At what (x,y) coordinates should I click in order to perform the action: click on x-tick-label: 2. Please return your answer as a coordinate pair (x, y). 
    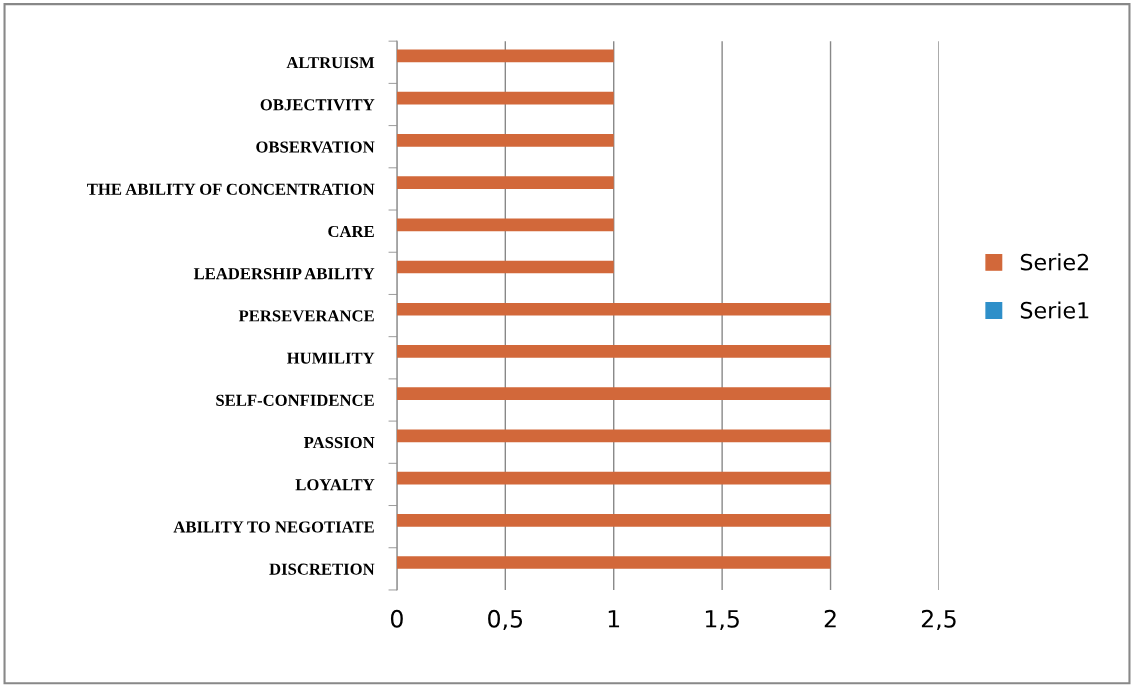
    Looking at the image, I should click on (830, 618).